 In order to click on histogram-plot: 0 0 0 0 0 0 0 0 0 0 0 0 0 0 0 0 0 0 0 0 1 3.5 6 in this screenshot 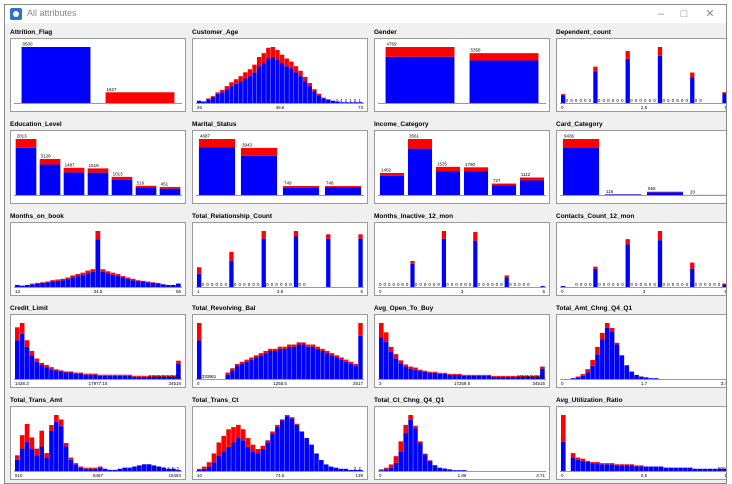, I will do `click(280, 259)`.